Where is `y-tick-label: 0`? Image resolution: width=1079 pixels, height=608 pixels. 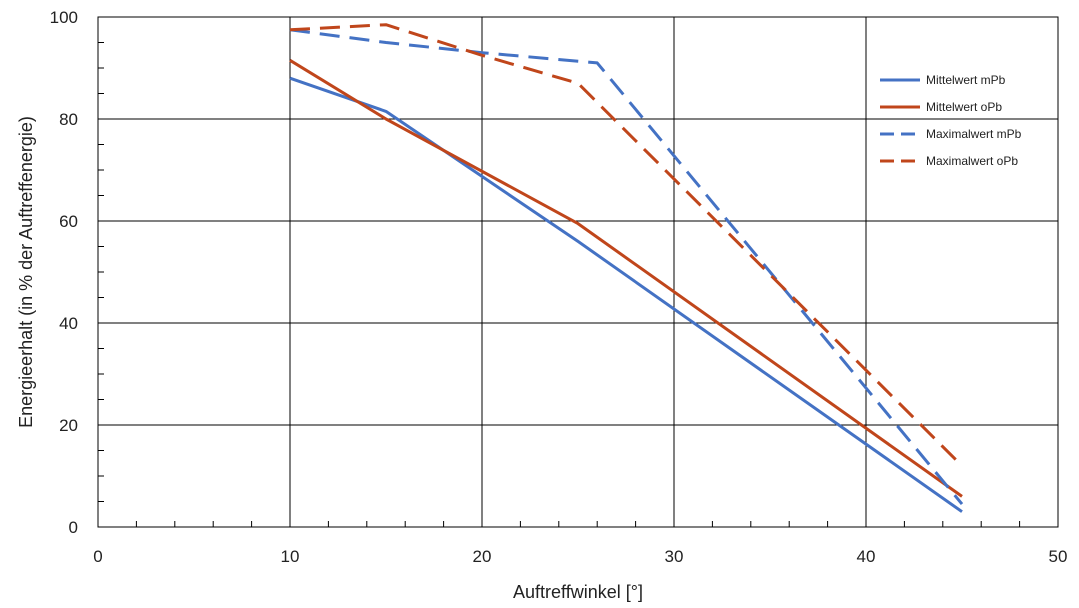
y-tick-label: 0 is located at coordinates (73, 527).